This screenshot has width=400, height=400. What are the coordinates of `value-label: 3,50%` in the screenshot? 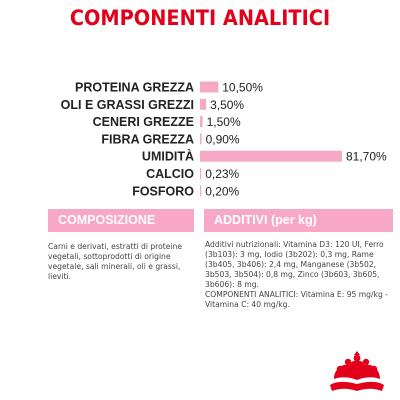 It's located at (227, 105).